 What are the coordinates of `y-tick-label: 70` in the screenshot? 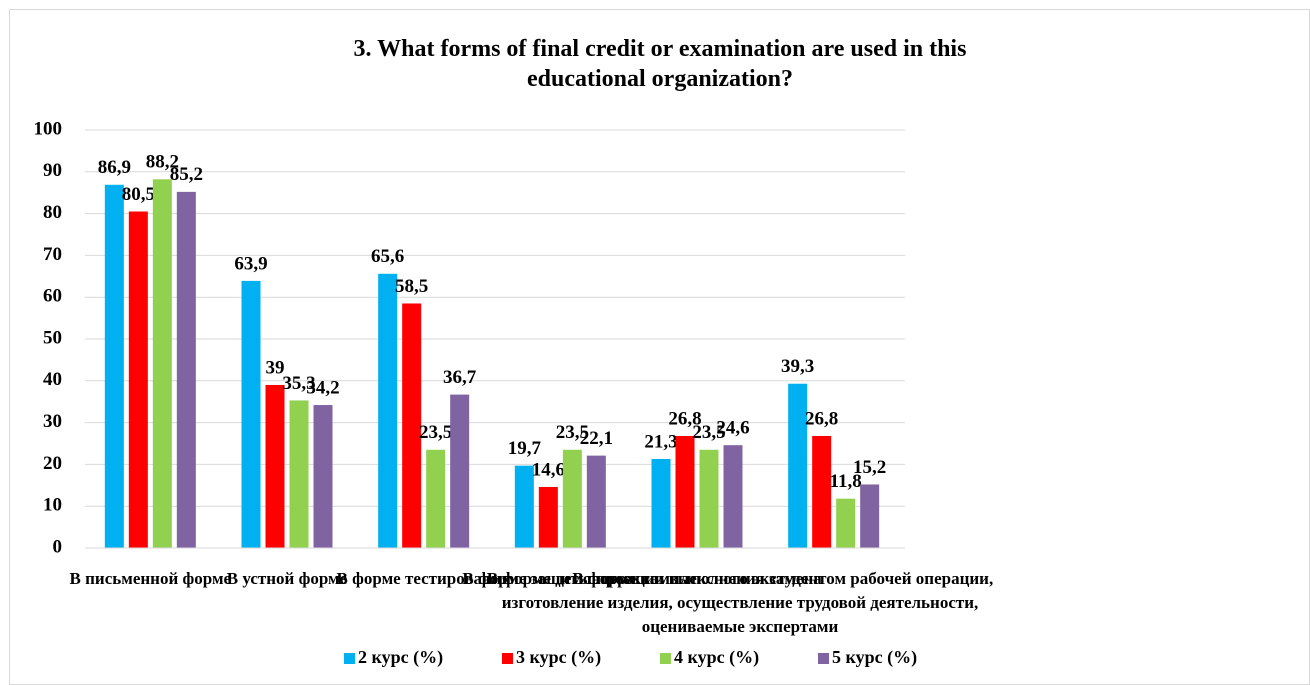 It's located at (52, 254).